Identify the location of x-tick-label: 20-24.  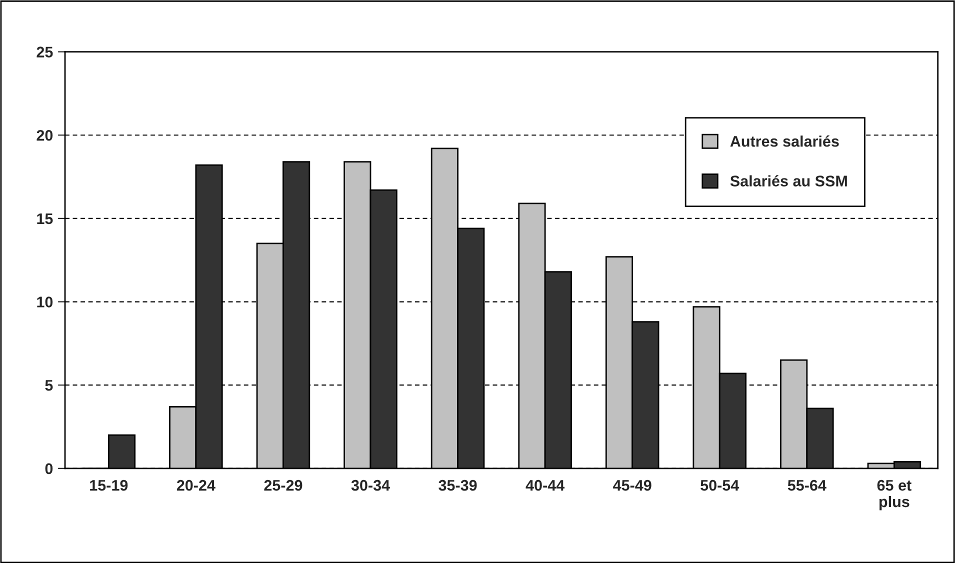
(196, 485).